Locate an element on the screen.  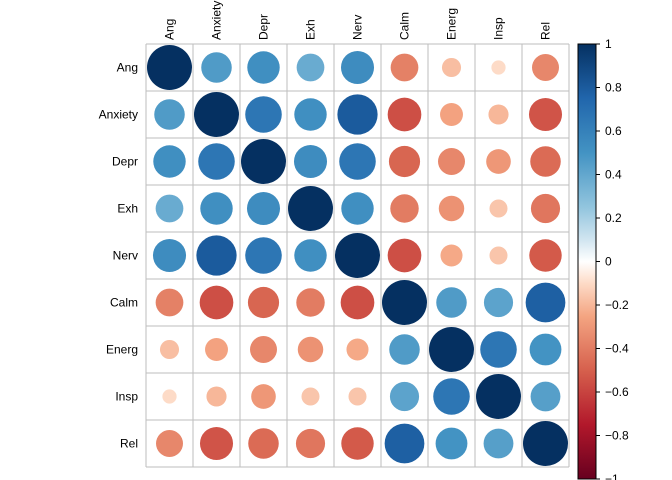
correlation-circle-energ-energ: Energ / Energ: 1 is located at coordinates (451, 349).